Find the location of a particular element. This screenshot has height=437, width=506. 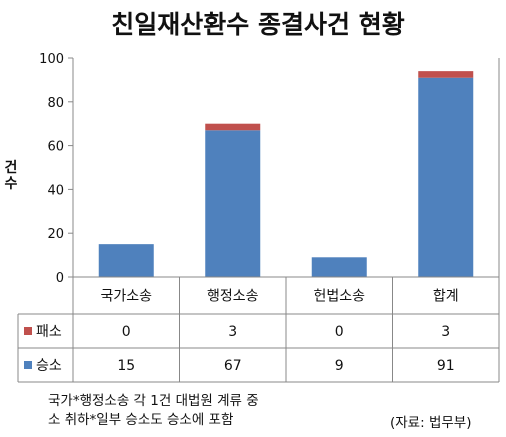

table-cell-value: 9 is located at coordinates (339, 366).